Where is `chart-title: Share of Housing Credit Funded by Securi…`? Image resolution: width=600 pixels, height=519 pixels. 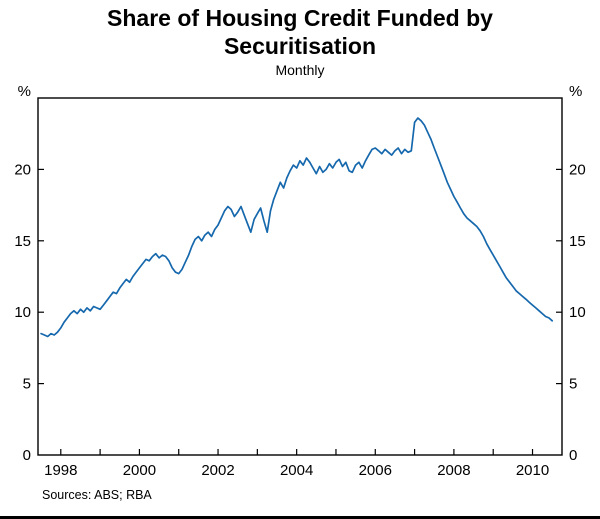 chart-title: Share of Housing Credit Funded by Securi… is located at coordinates (300, 32).